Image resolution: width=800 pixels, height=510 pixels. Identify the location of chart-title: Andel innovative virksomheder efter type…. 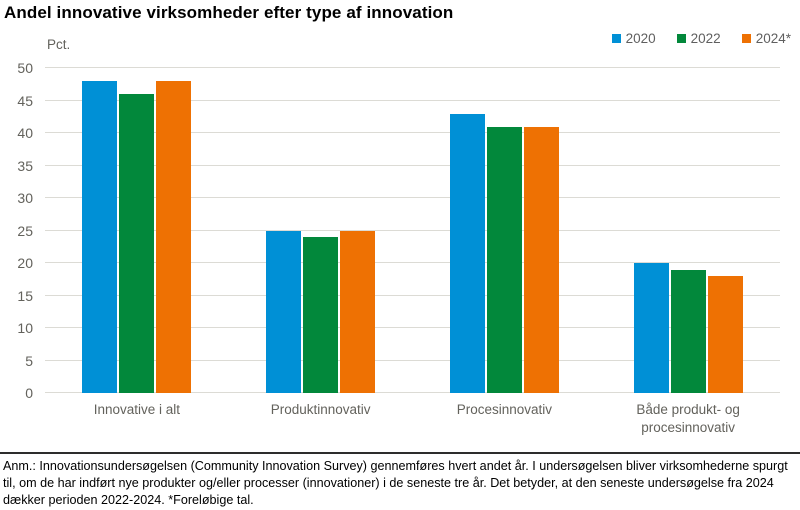
(229, 12).